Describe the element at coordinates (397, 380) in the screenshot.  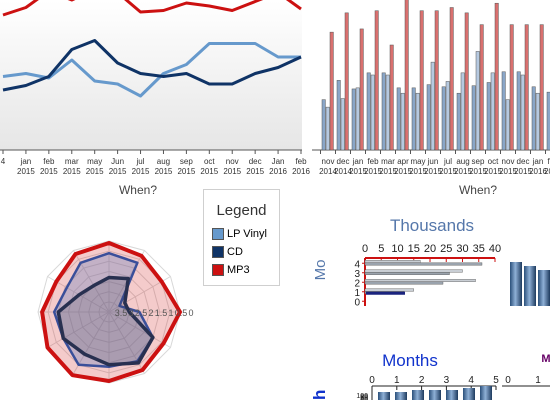
I see `x-tick-label: 1` at that location.